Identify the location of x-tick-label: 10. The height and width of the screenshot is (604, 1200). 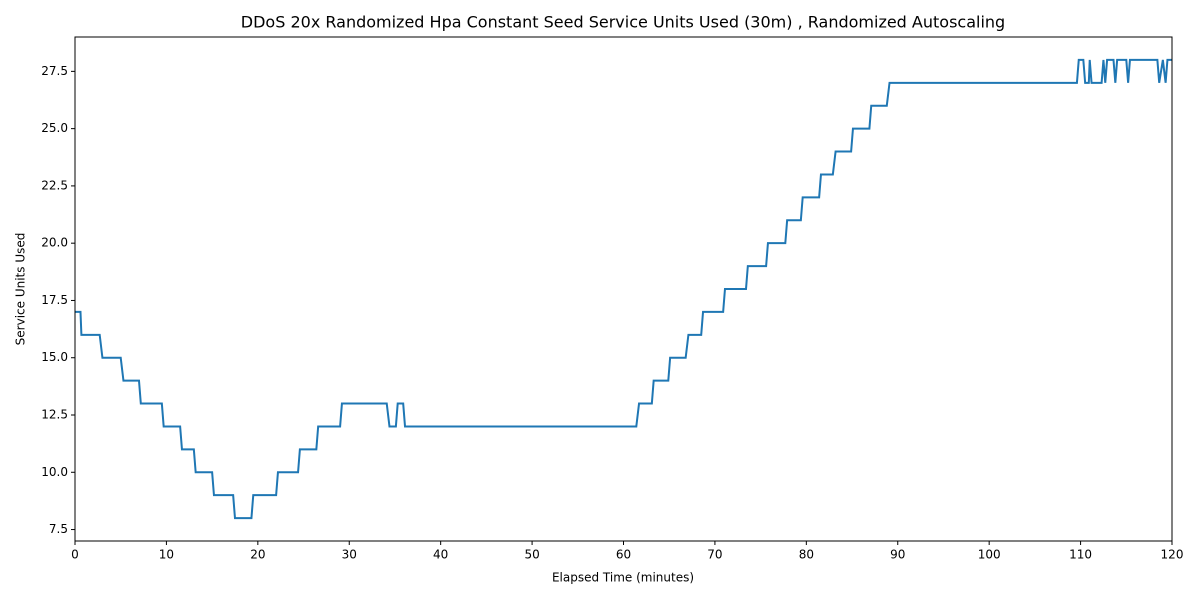
(166, 555).